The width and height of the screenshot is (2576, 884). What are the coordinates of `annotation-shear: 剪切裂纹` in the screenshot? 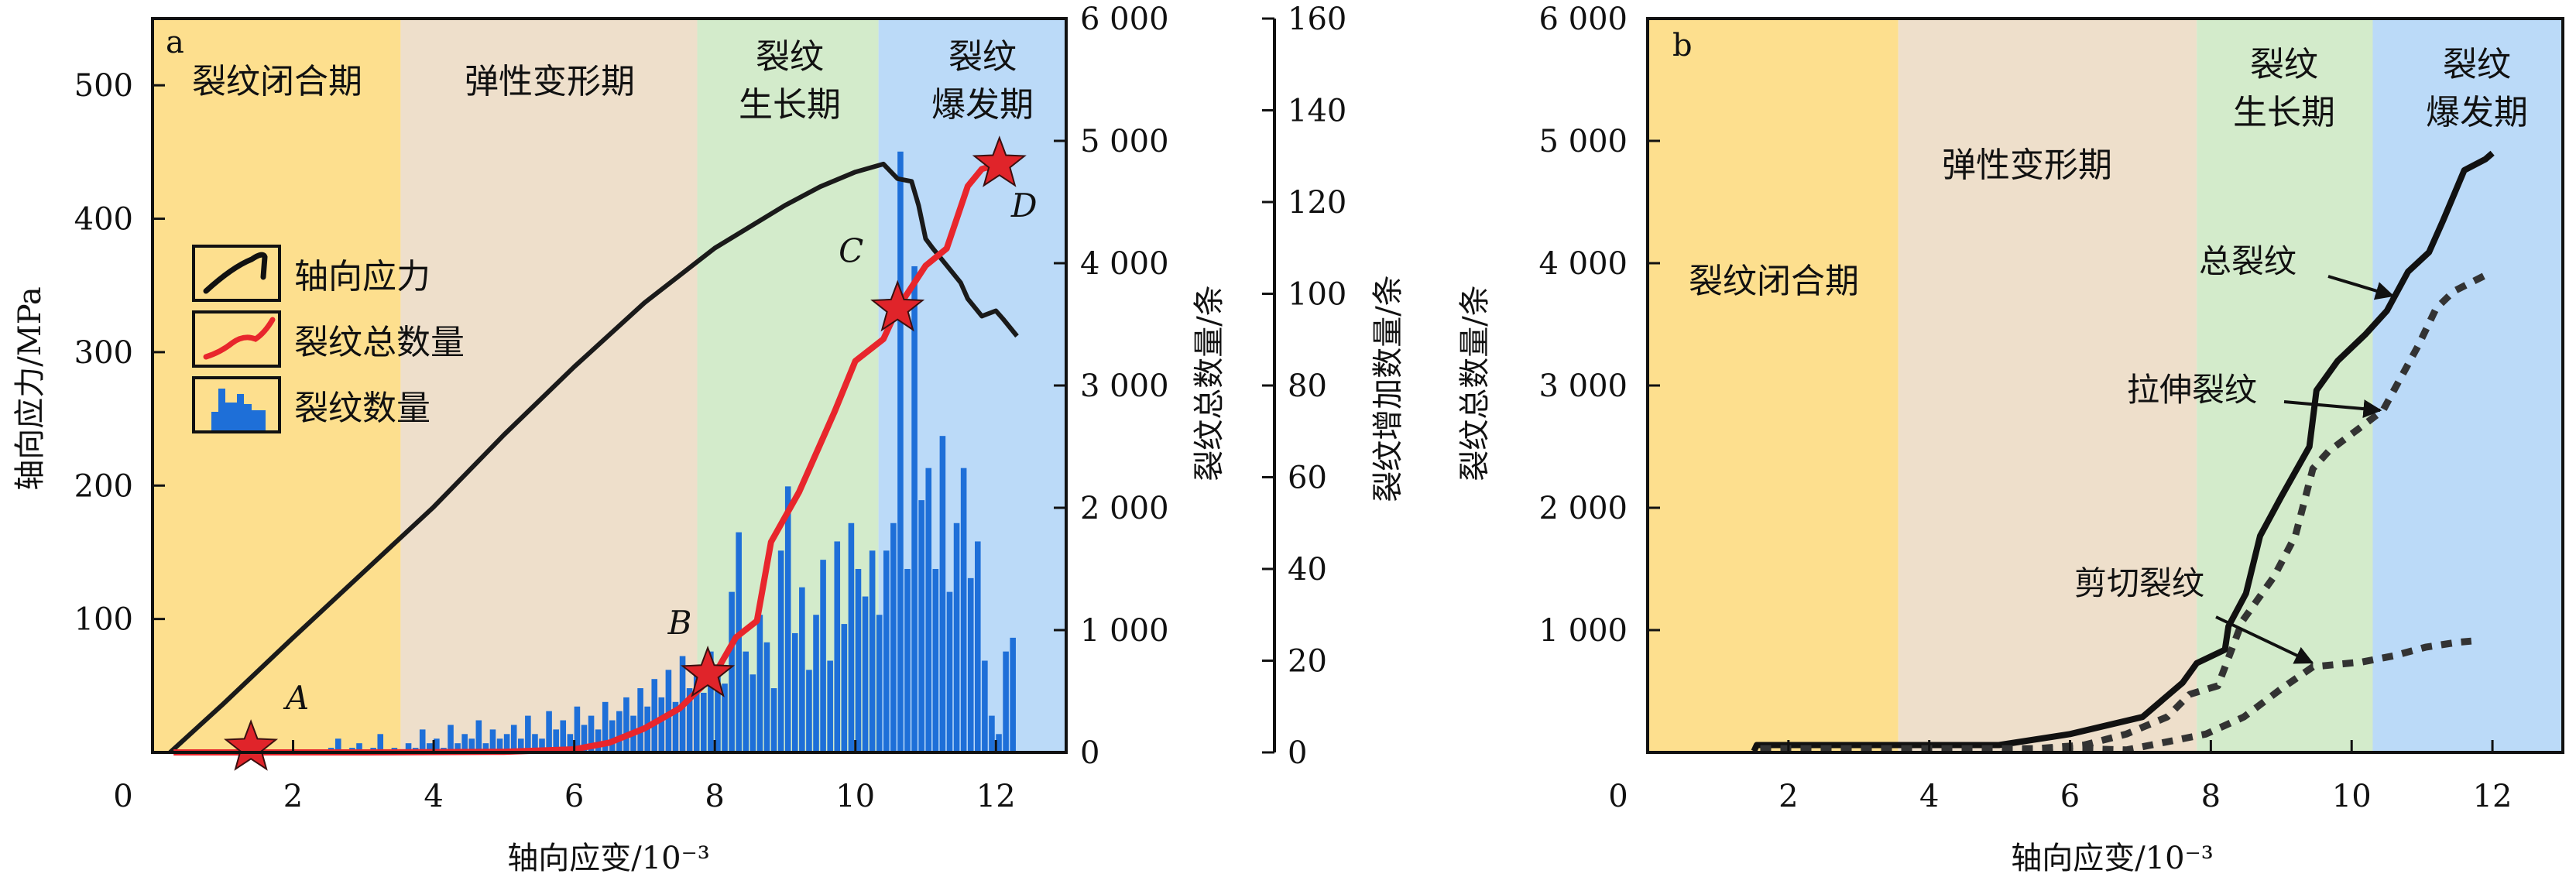 It's located at (2139, 583).